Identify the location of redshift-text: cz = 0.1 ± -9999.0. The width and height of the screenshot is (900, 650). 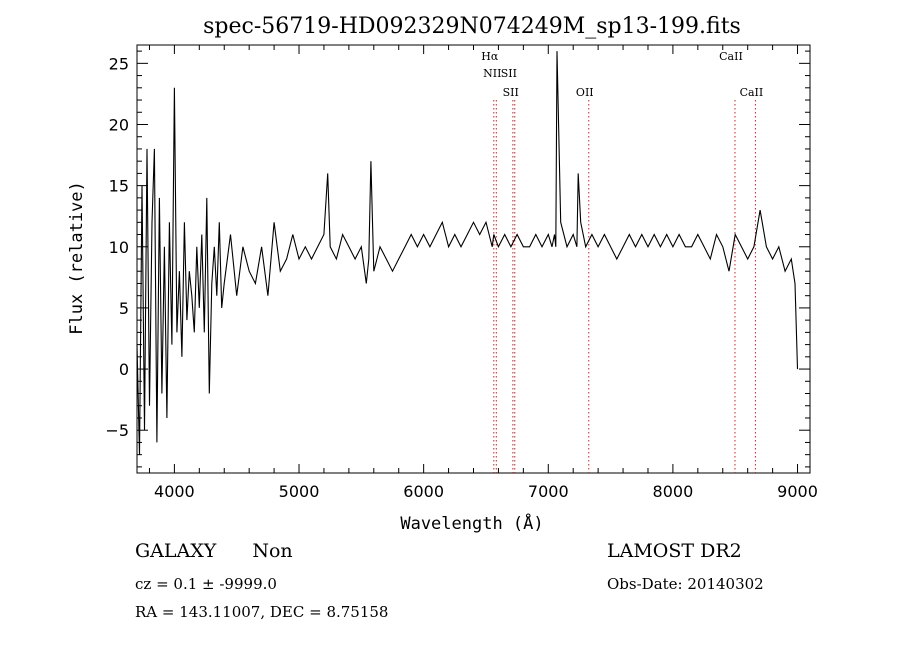
(206, 584).